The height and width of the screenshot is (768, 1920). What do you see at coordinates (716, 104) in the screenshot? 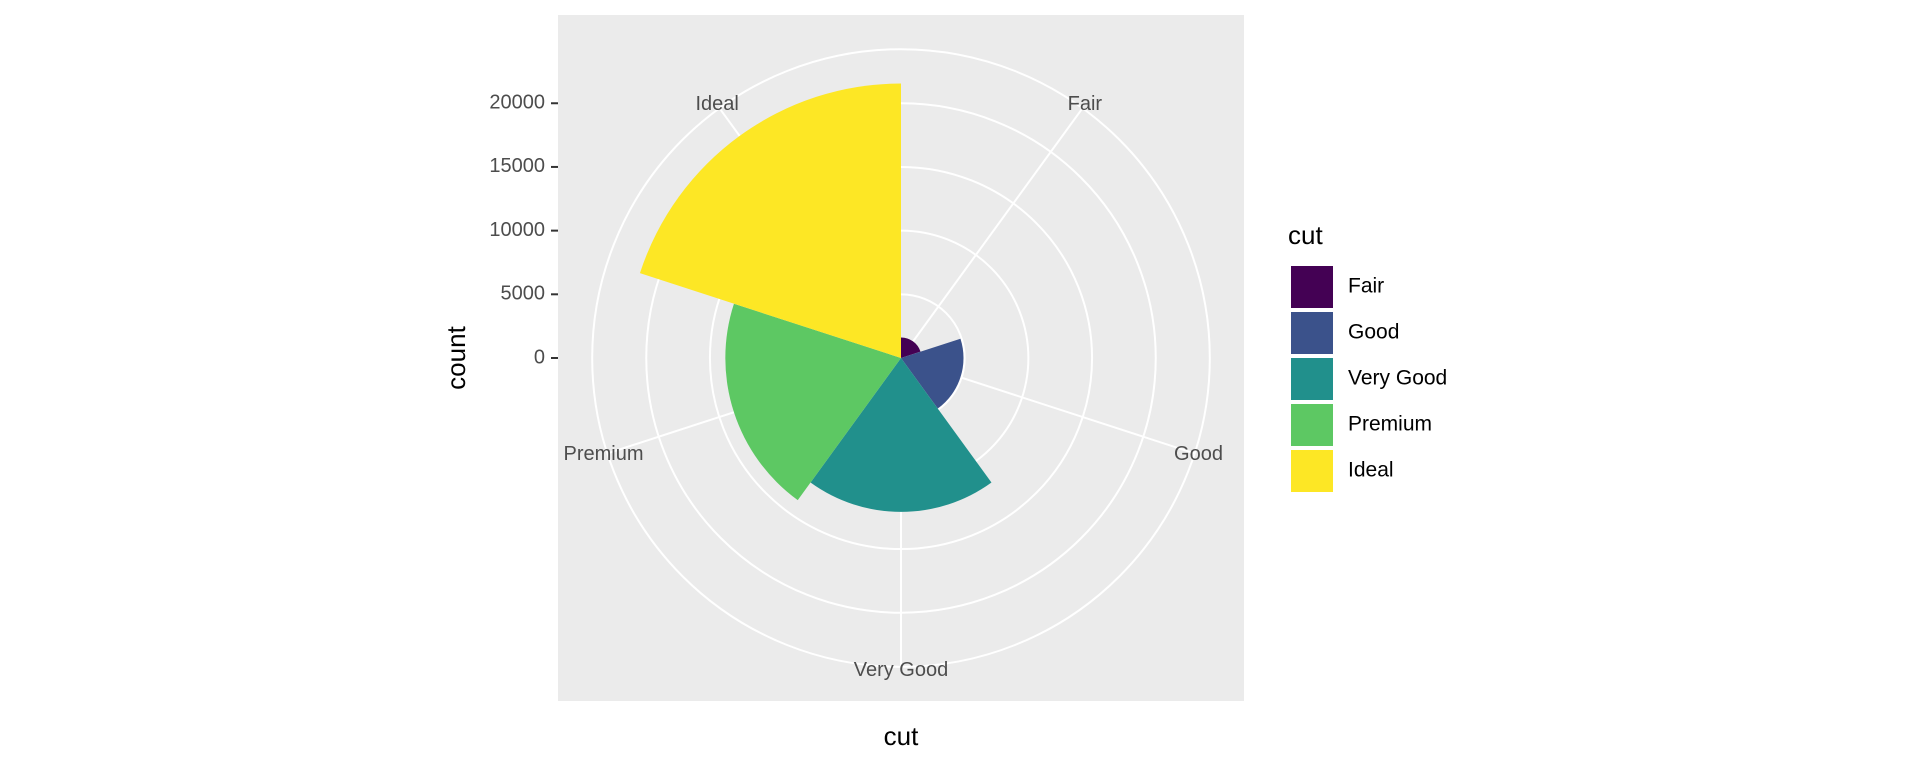
I see `theta-label: Ideal` at bounding box center [716, 104].